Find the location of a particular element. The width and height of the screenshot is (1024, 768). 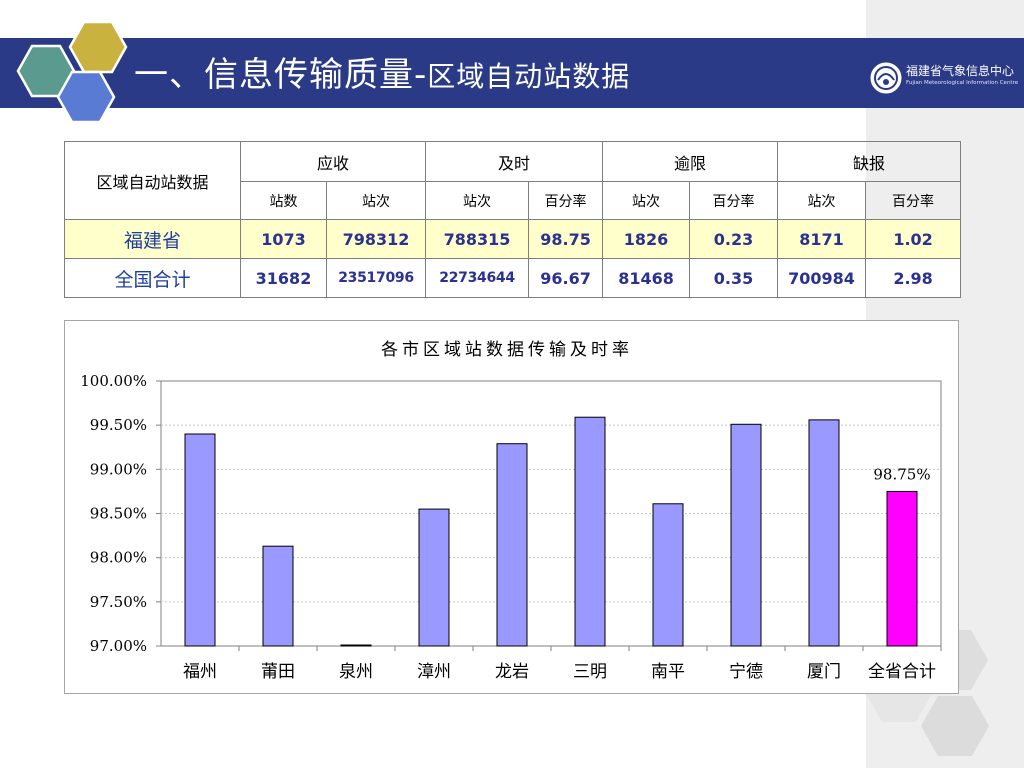

table-cell: 8171 is located at coordinates (822, 239).